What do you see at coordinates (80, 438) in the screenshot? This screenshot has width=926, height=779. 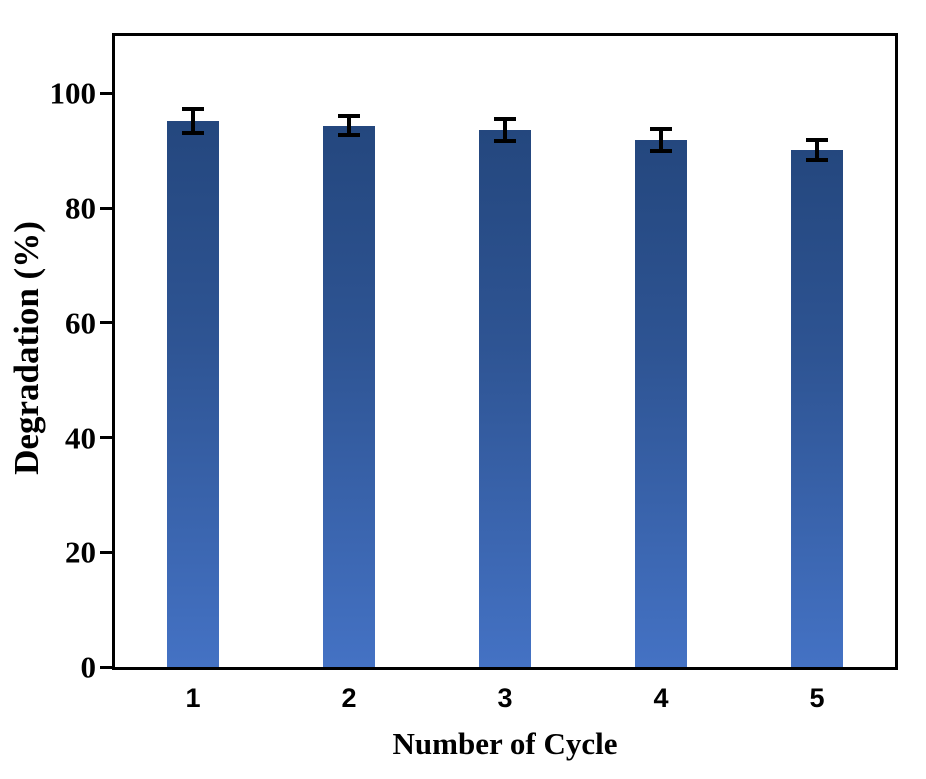 I see `y-tick-label: 40` at bounding box center [80, 438].